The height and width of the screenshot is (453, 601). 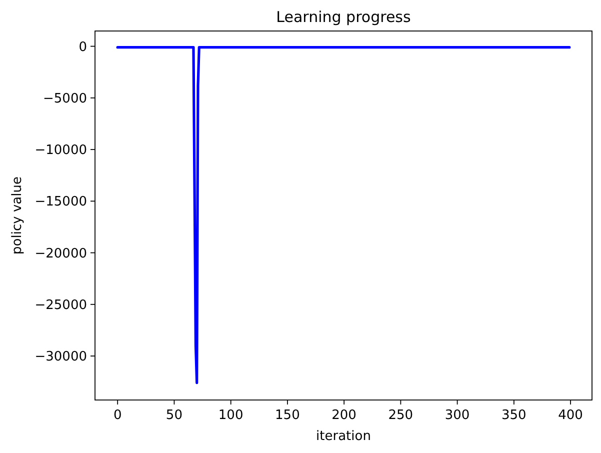 What do you see at coordinates (174, 415) in the screenshot?
I see `x-tick-label: 50` at bounding box center [174, 415].